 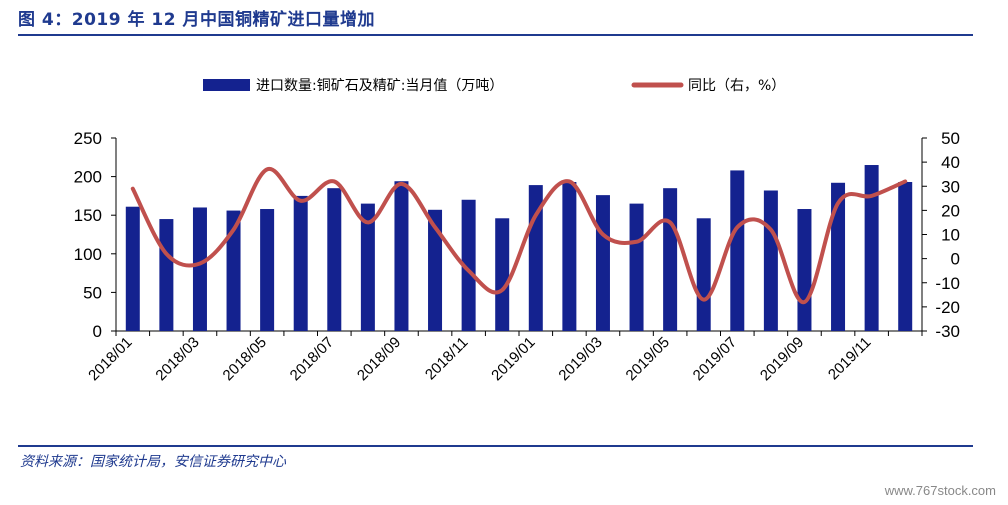 What do you see at coordinates (950, 186) in the screenshot?
I see `y-right-tick-label: 30` at bounding box center [950, 186].